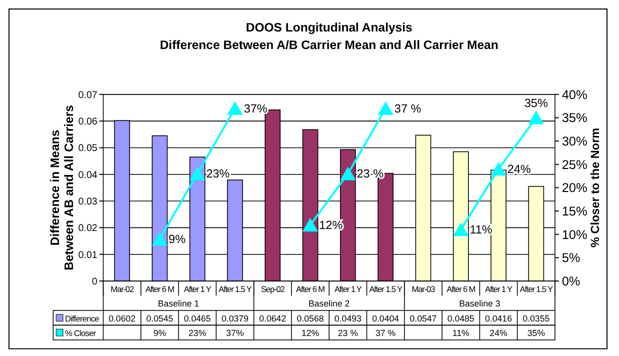 The image size is (619, 356). What do you see at coordinates (424, 289) in the screenshot?
I see `x-tick-label: Mar-03` at bounding box center [424, 289].